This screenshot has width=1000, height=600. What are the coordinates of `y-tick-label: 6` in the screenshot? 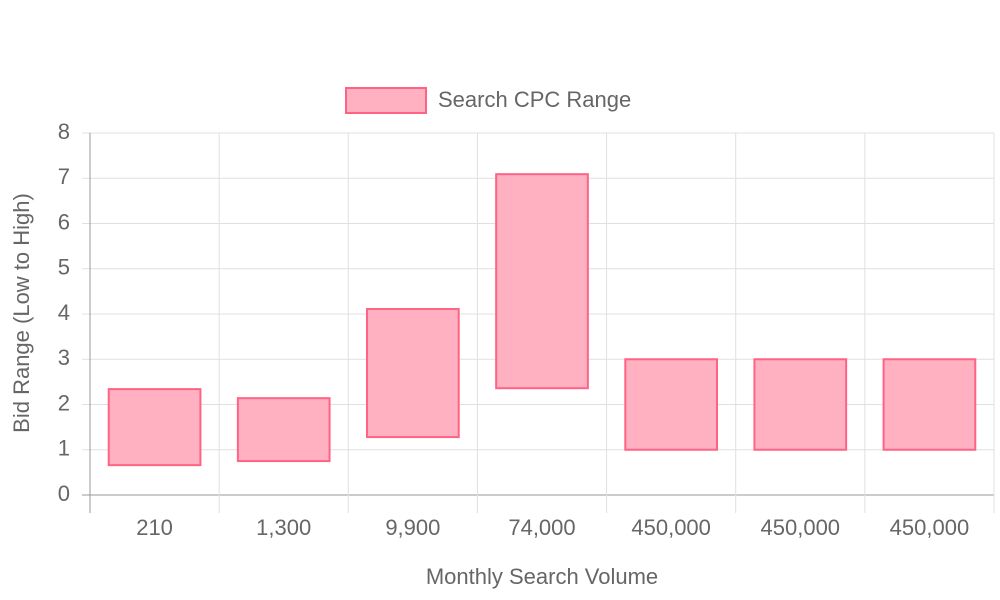 It's located at (64, 221).